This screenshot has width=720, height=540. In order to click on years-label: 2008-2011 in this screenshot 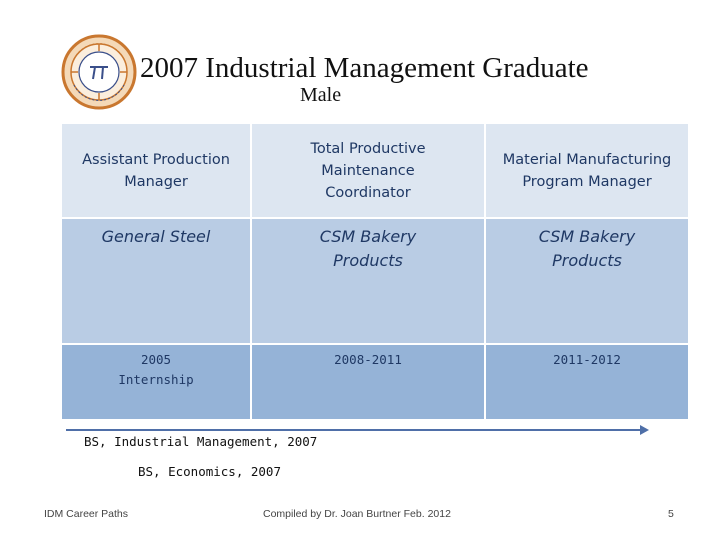, I will do `click(368, 359)`.